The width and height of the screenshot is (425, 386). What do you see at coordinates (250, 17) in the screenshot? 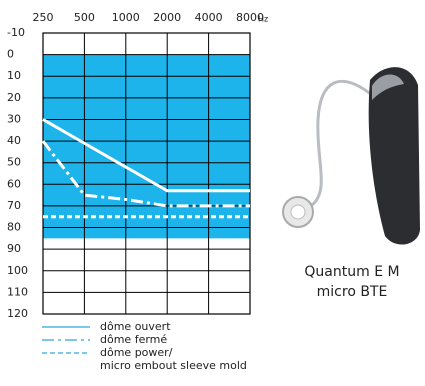
I see `x-tick-label: 8000` at bounding box center [250, 17].